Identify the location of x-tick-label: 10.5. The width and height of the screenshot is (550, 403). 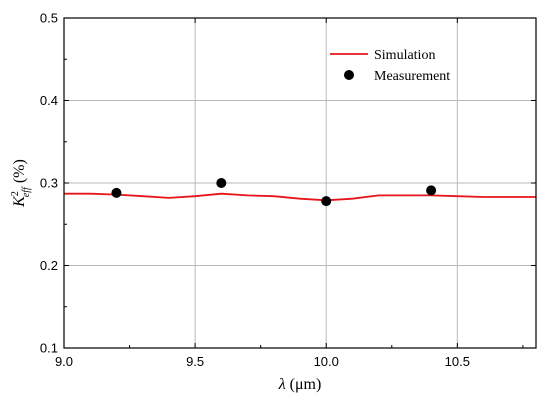
(457, 361).